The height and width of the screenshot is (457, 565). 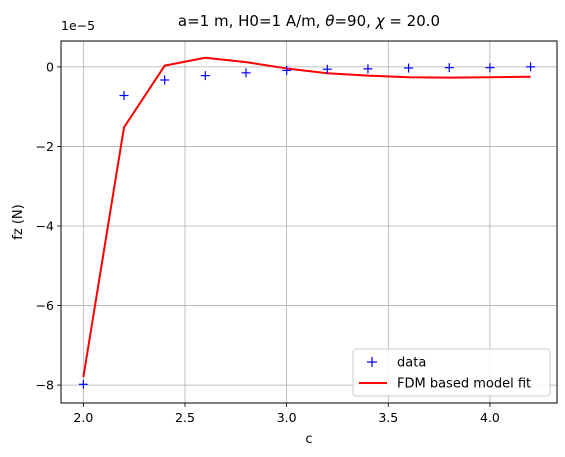 I want to click on x-axis-label: c, so click(x=308, y=439).